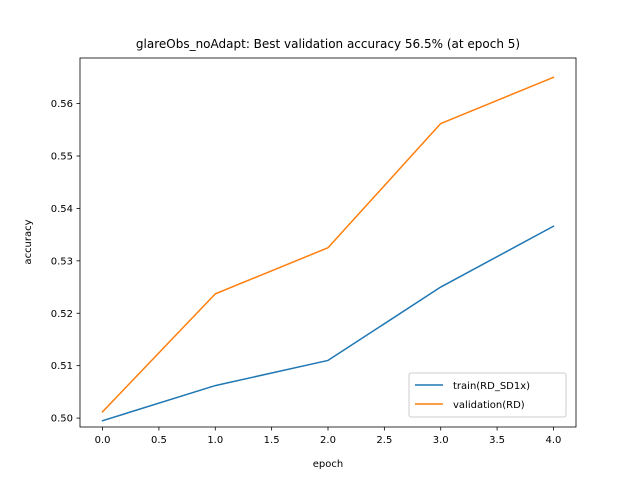 The width and height of the screenshot is (640, 480). I want to click on x-tick-label: 0.0, so click(103, 440).